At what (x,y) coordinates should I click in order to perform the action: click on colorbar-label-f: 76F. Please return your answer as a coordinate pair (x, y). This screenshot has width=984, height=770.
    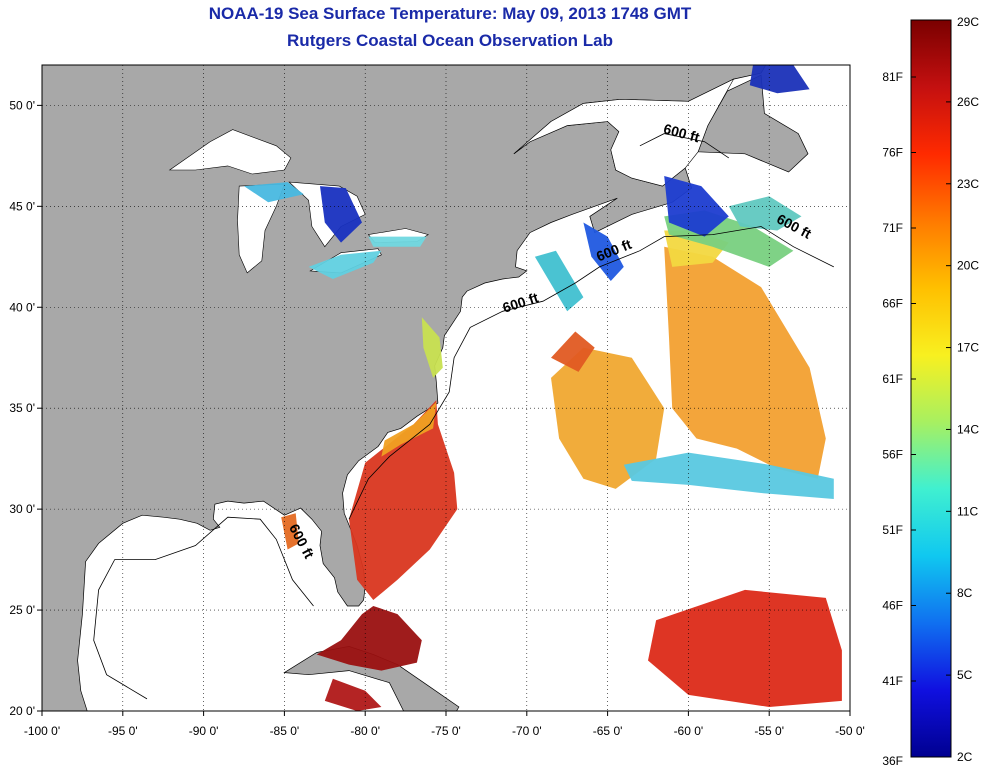
    Looking at the image, I should click on (892, 153).